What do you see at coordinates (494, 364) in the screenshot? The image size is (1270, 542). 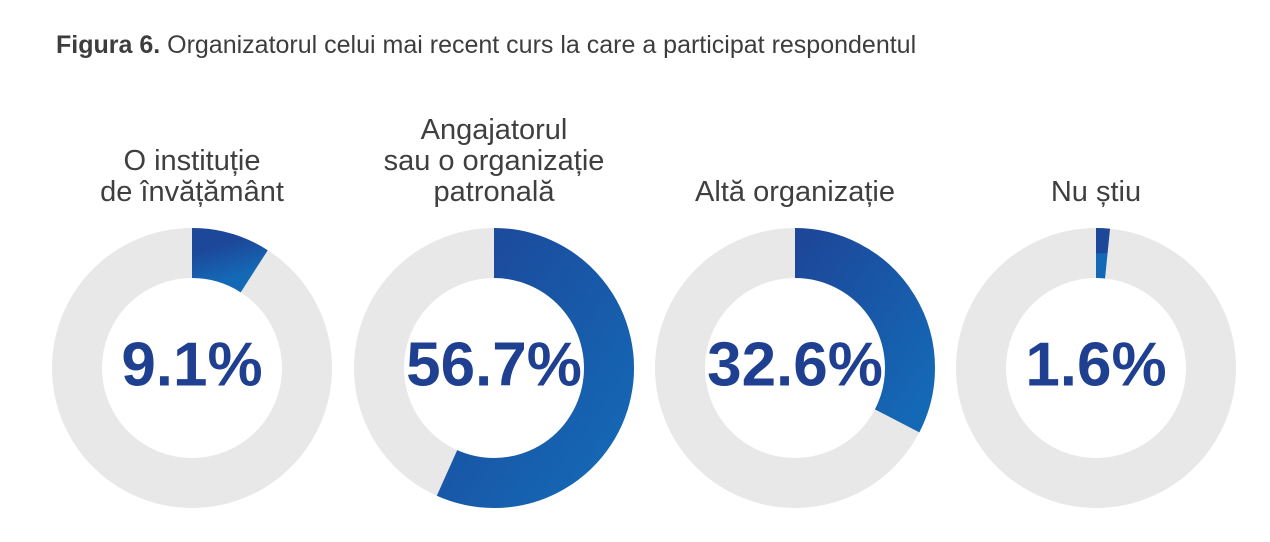 I see `donut-value-label: 56.7%` at bounding box center [494, 364].